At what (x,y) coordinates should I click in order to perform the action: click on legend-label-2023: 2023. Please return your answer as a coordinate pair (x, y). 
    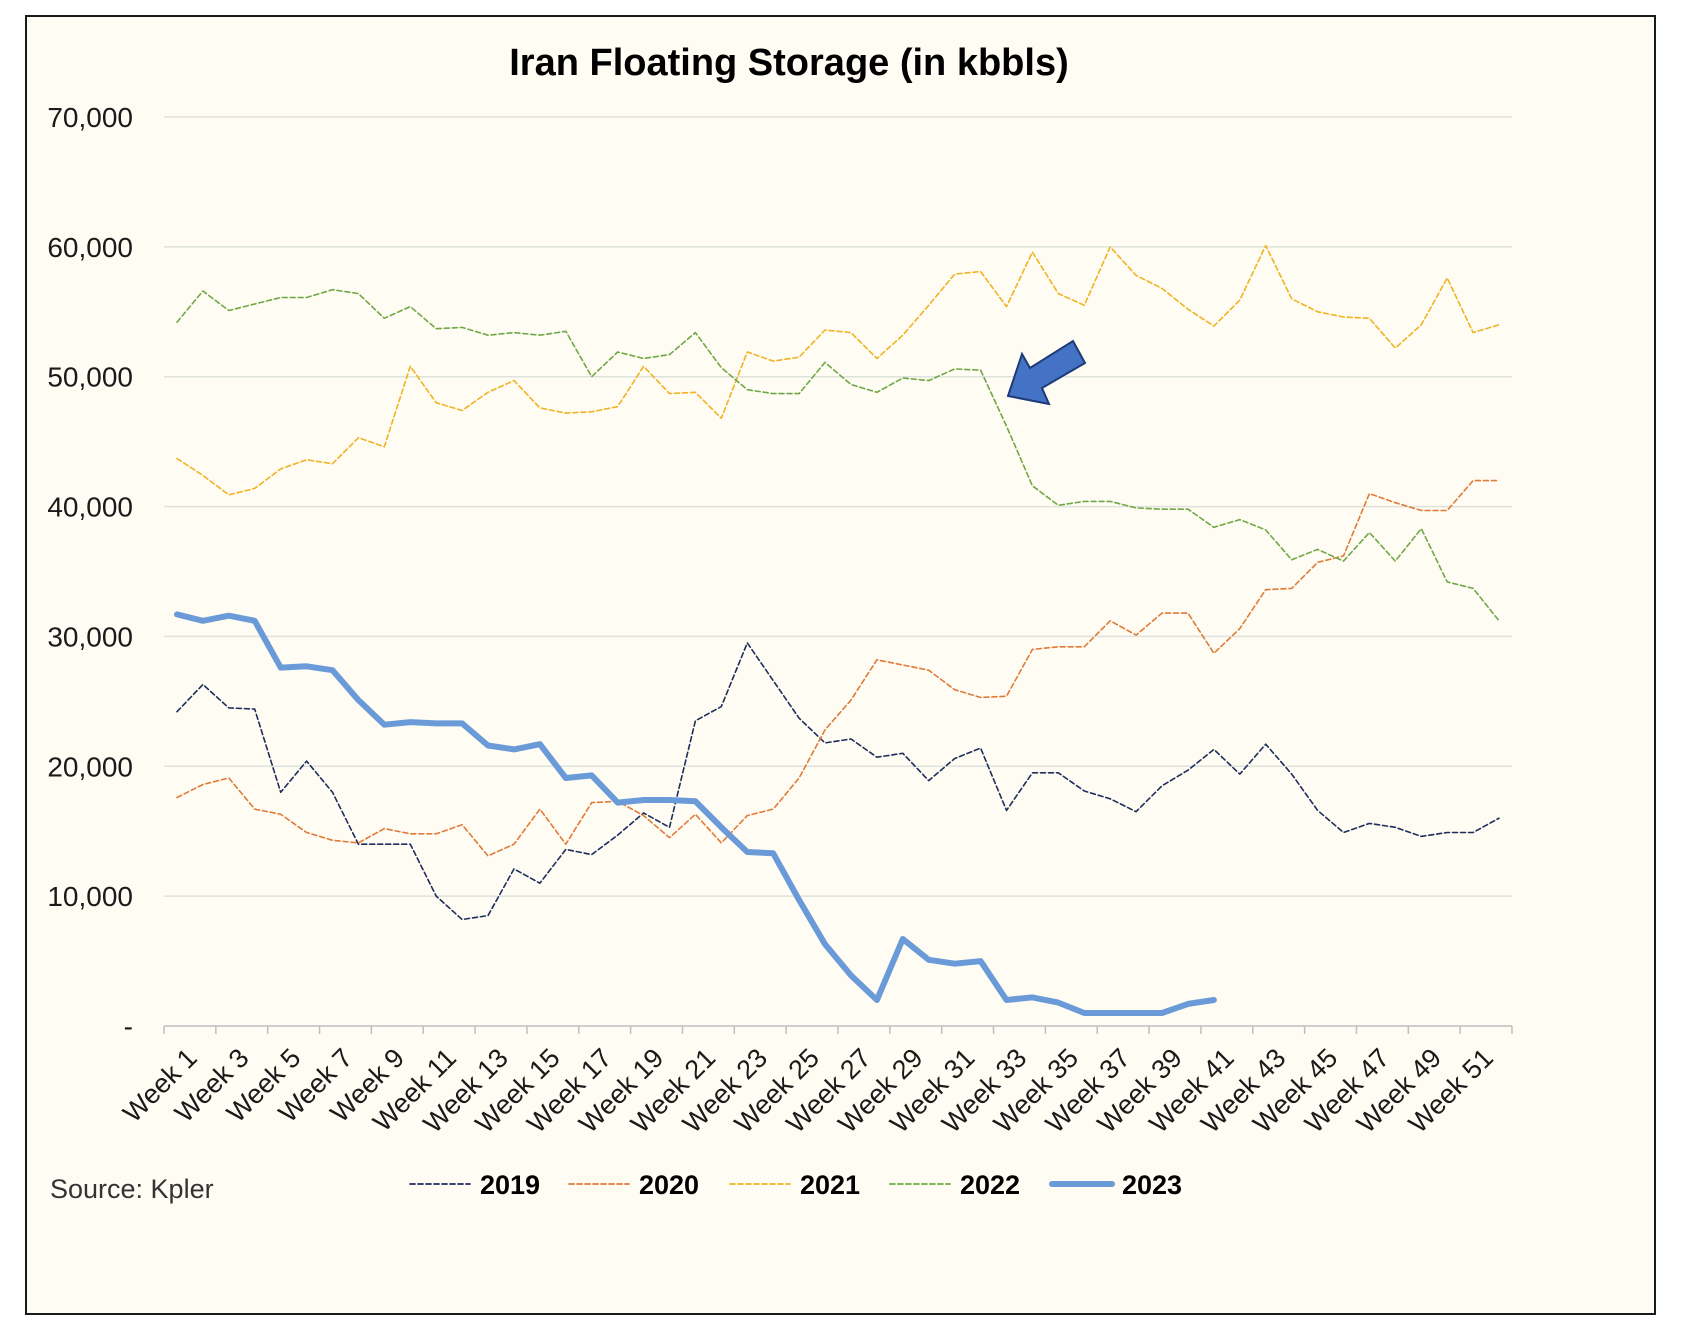
    Looking at the image, I should click on (1152, 1185).